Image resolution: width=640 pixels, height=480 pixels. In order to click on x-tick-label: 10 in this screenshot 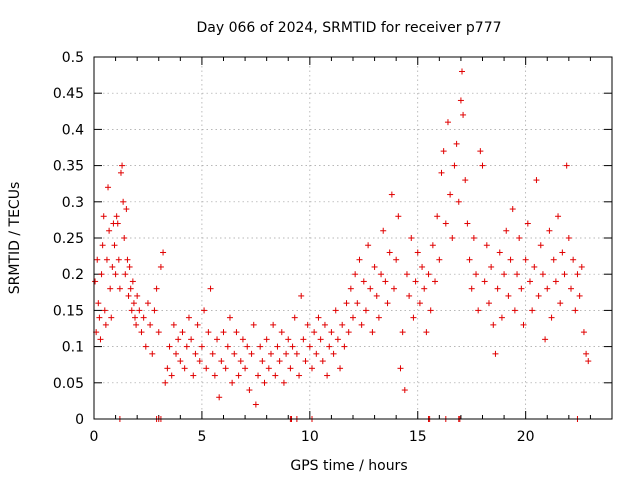, I will do `click(310, 437)`.